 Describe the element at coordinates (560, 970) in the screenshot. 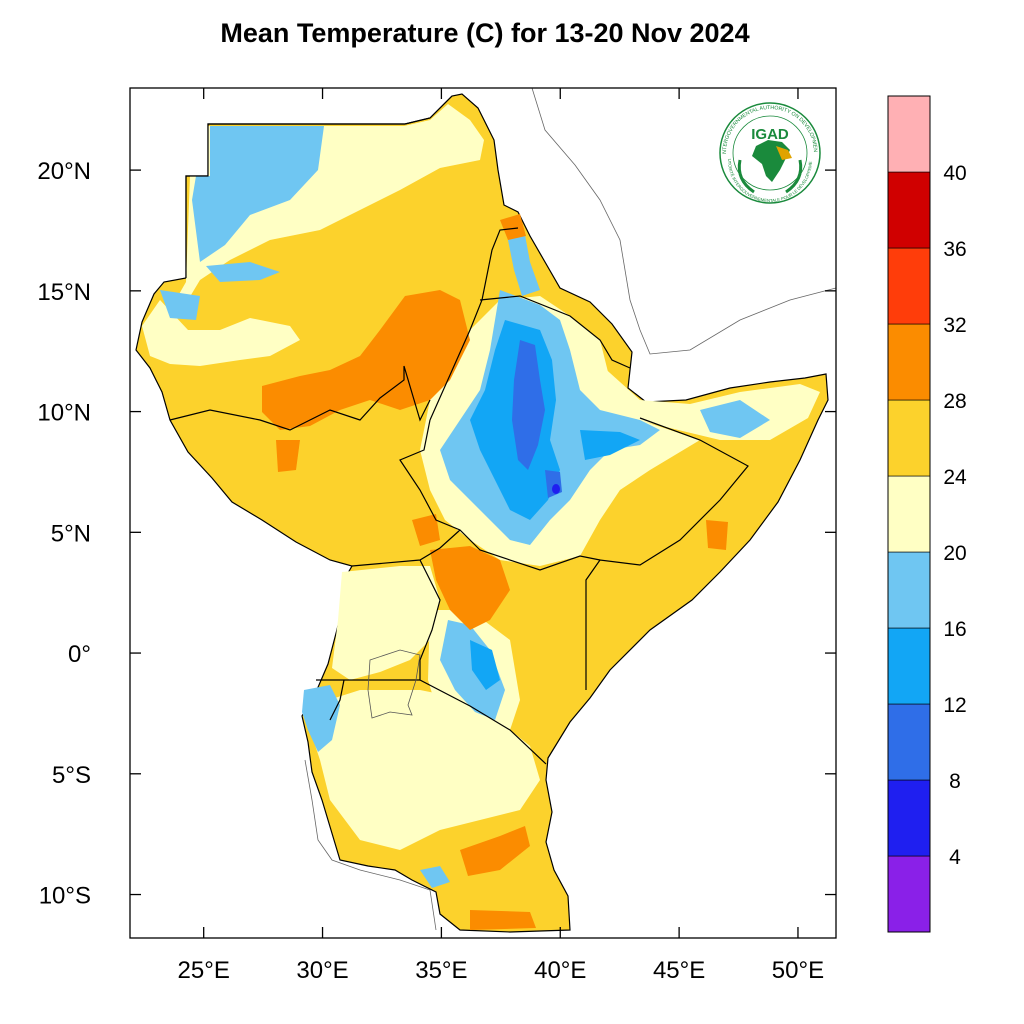

I see `lon-tick-label: 40°E` at that location.